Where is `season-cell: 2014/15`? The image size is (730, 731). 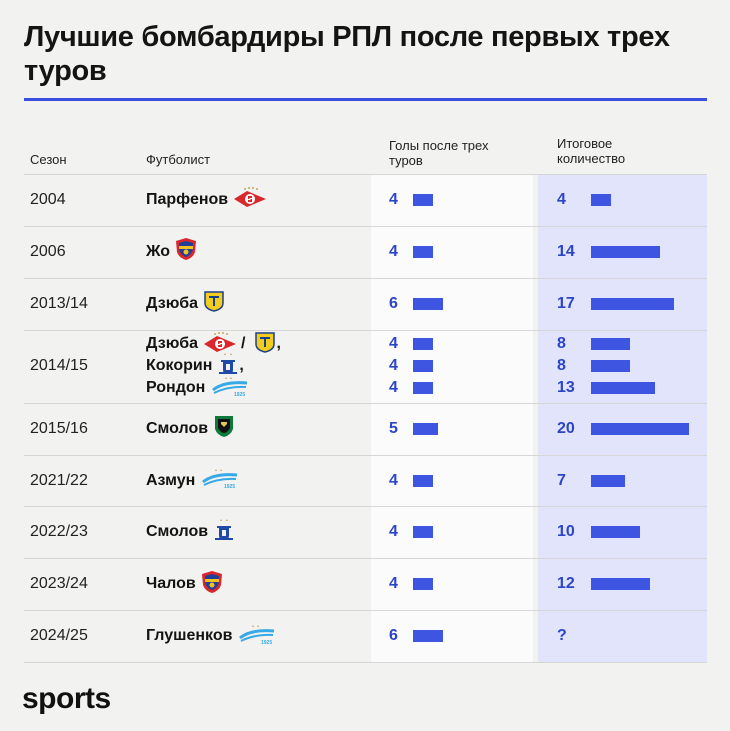
season-cell: 2014/15 is located at coordinates (59, 366).